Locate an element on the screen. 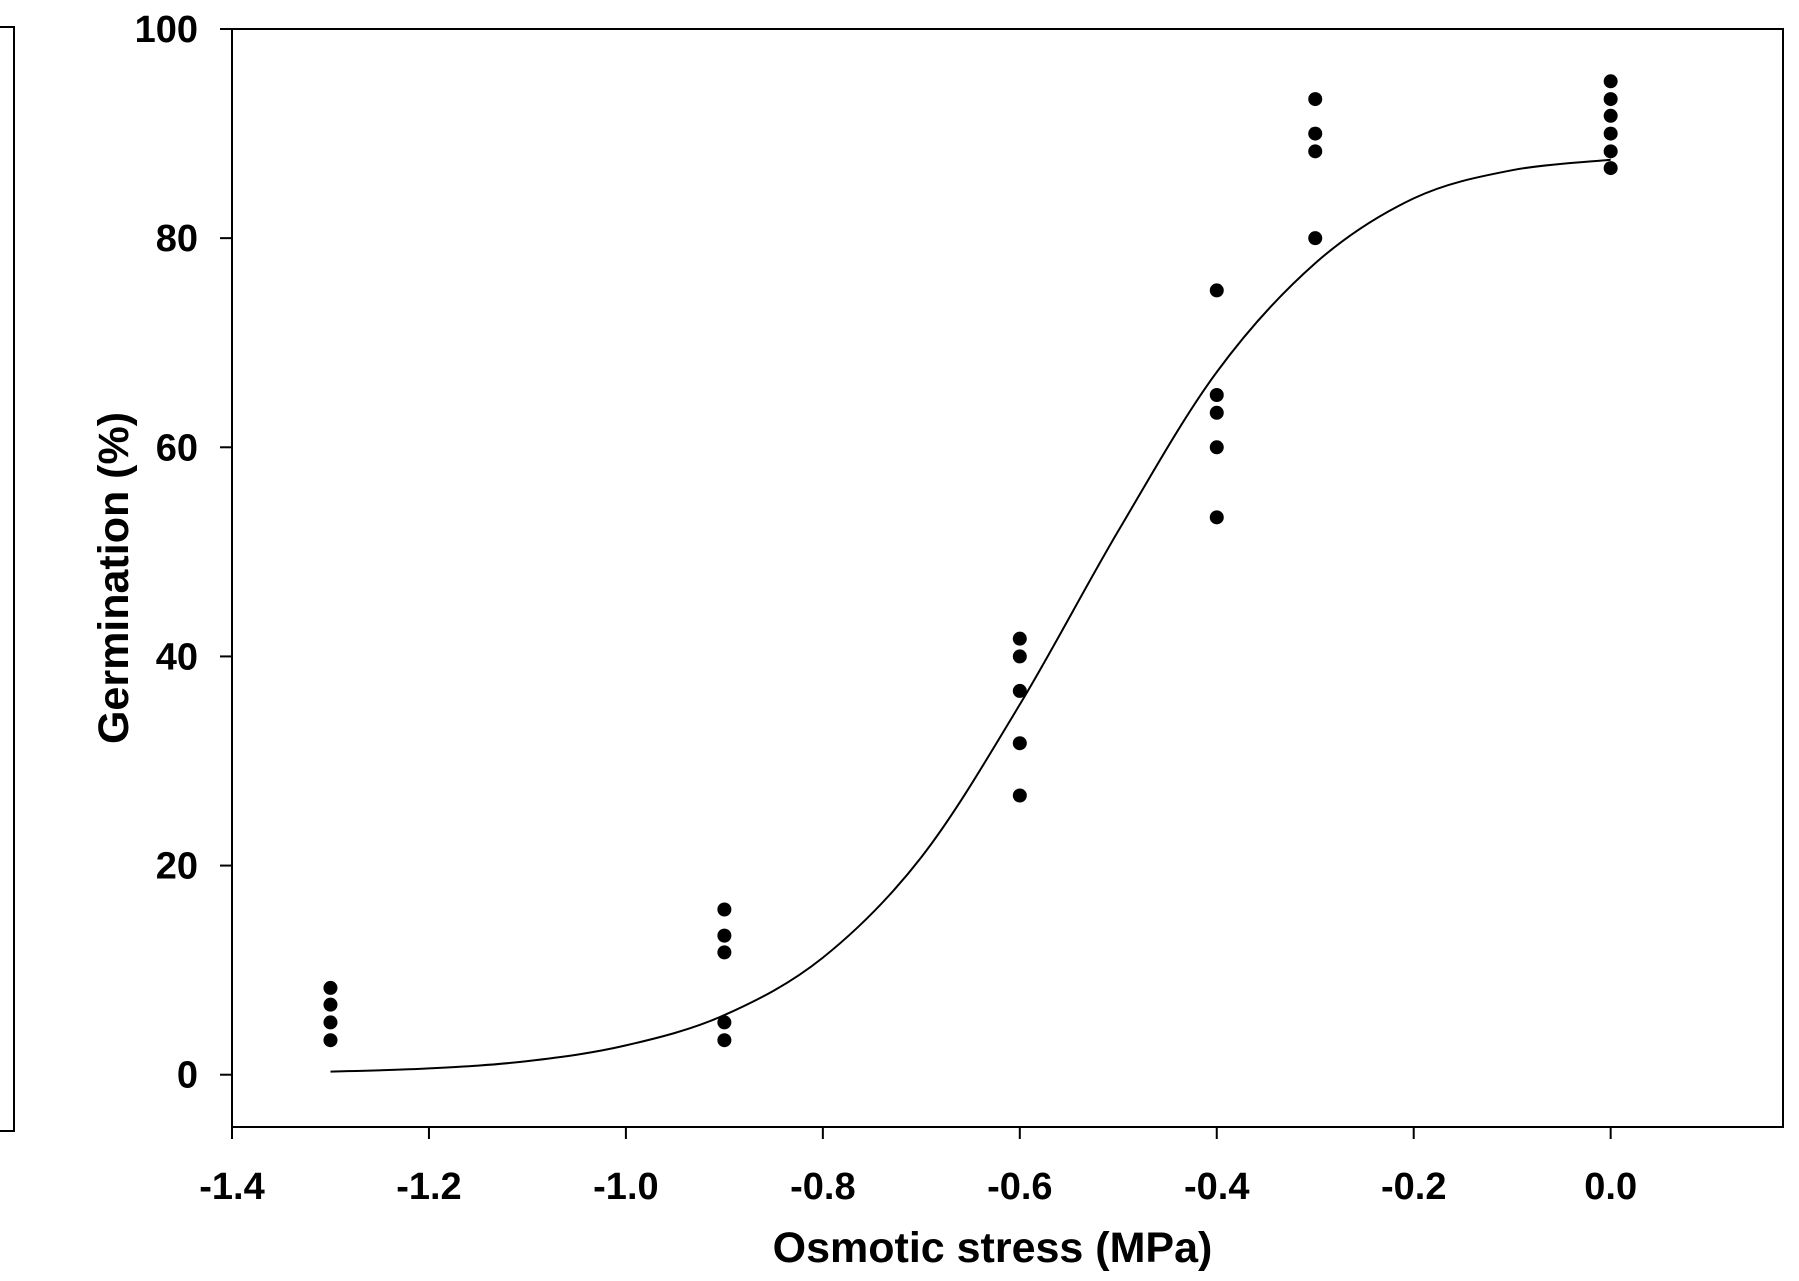  x-tick-label: -0.2 is located at coordinates (1413, 1187).